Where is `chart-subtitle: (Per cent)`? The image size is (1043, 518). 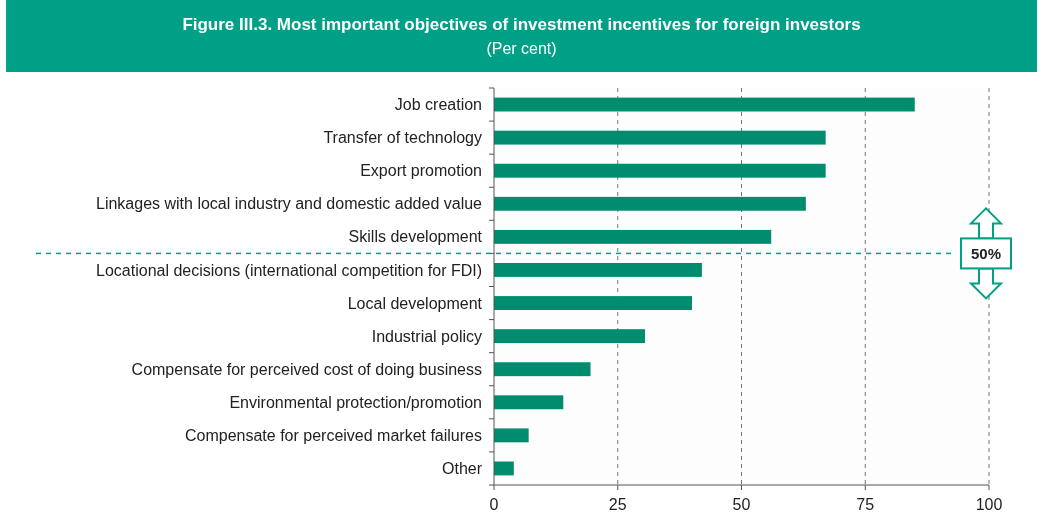 chart-subtitle: (Per cent) is located at coordinates (521, 48).